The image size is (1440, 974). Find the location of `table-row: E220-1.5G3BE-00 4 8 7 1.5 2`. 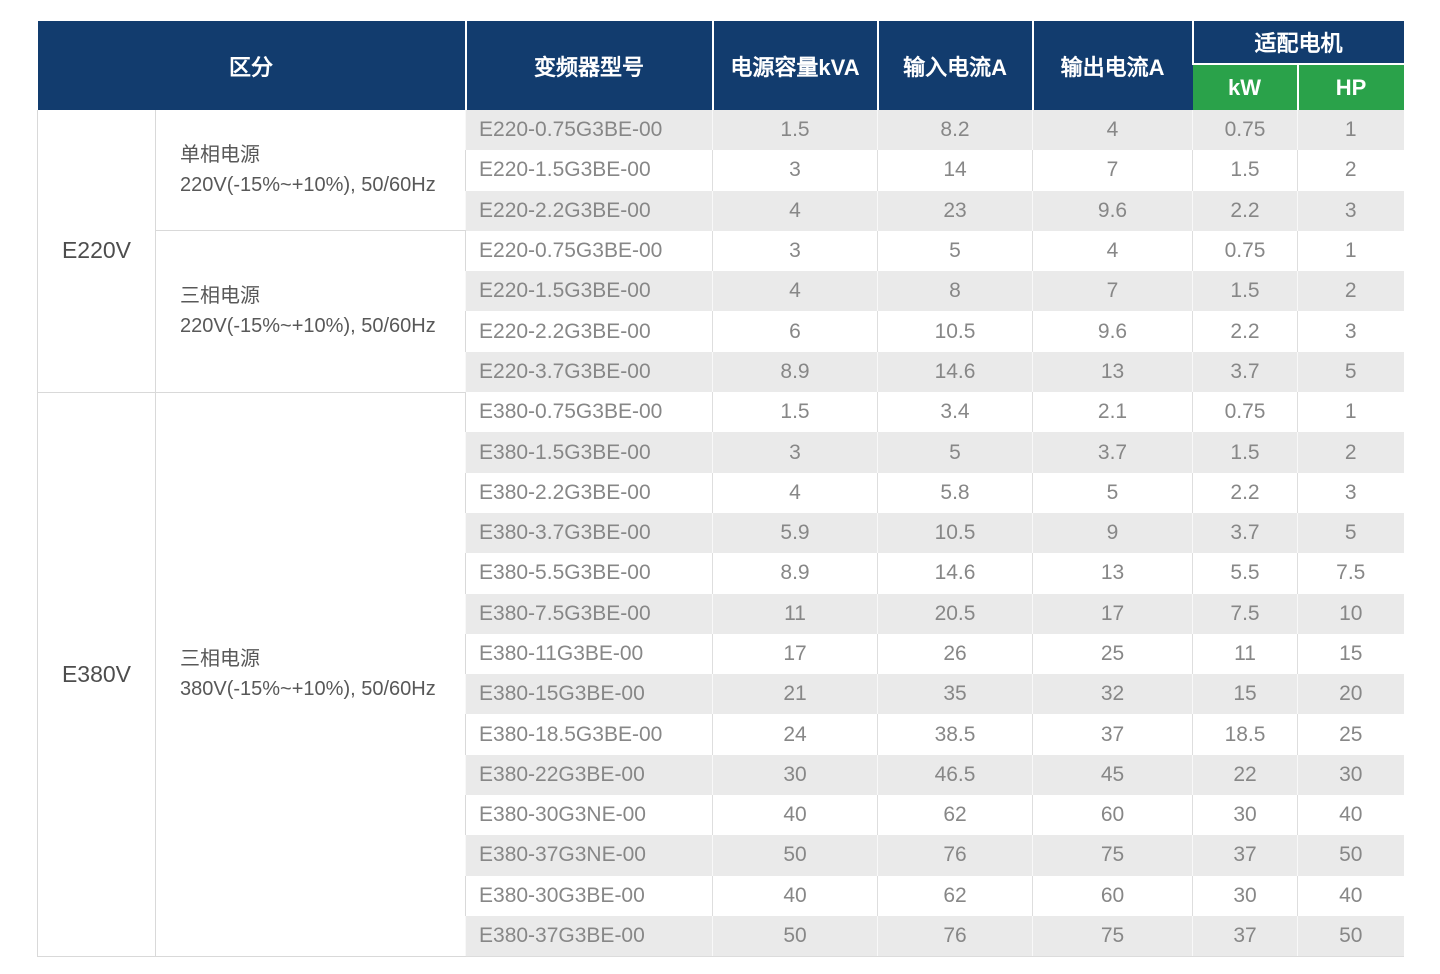

table-row: E220-1.5G3BE-00 4 8 7 1.5 2 is located at coordinates (721, 291).